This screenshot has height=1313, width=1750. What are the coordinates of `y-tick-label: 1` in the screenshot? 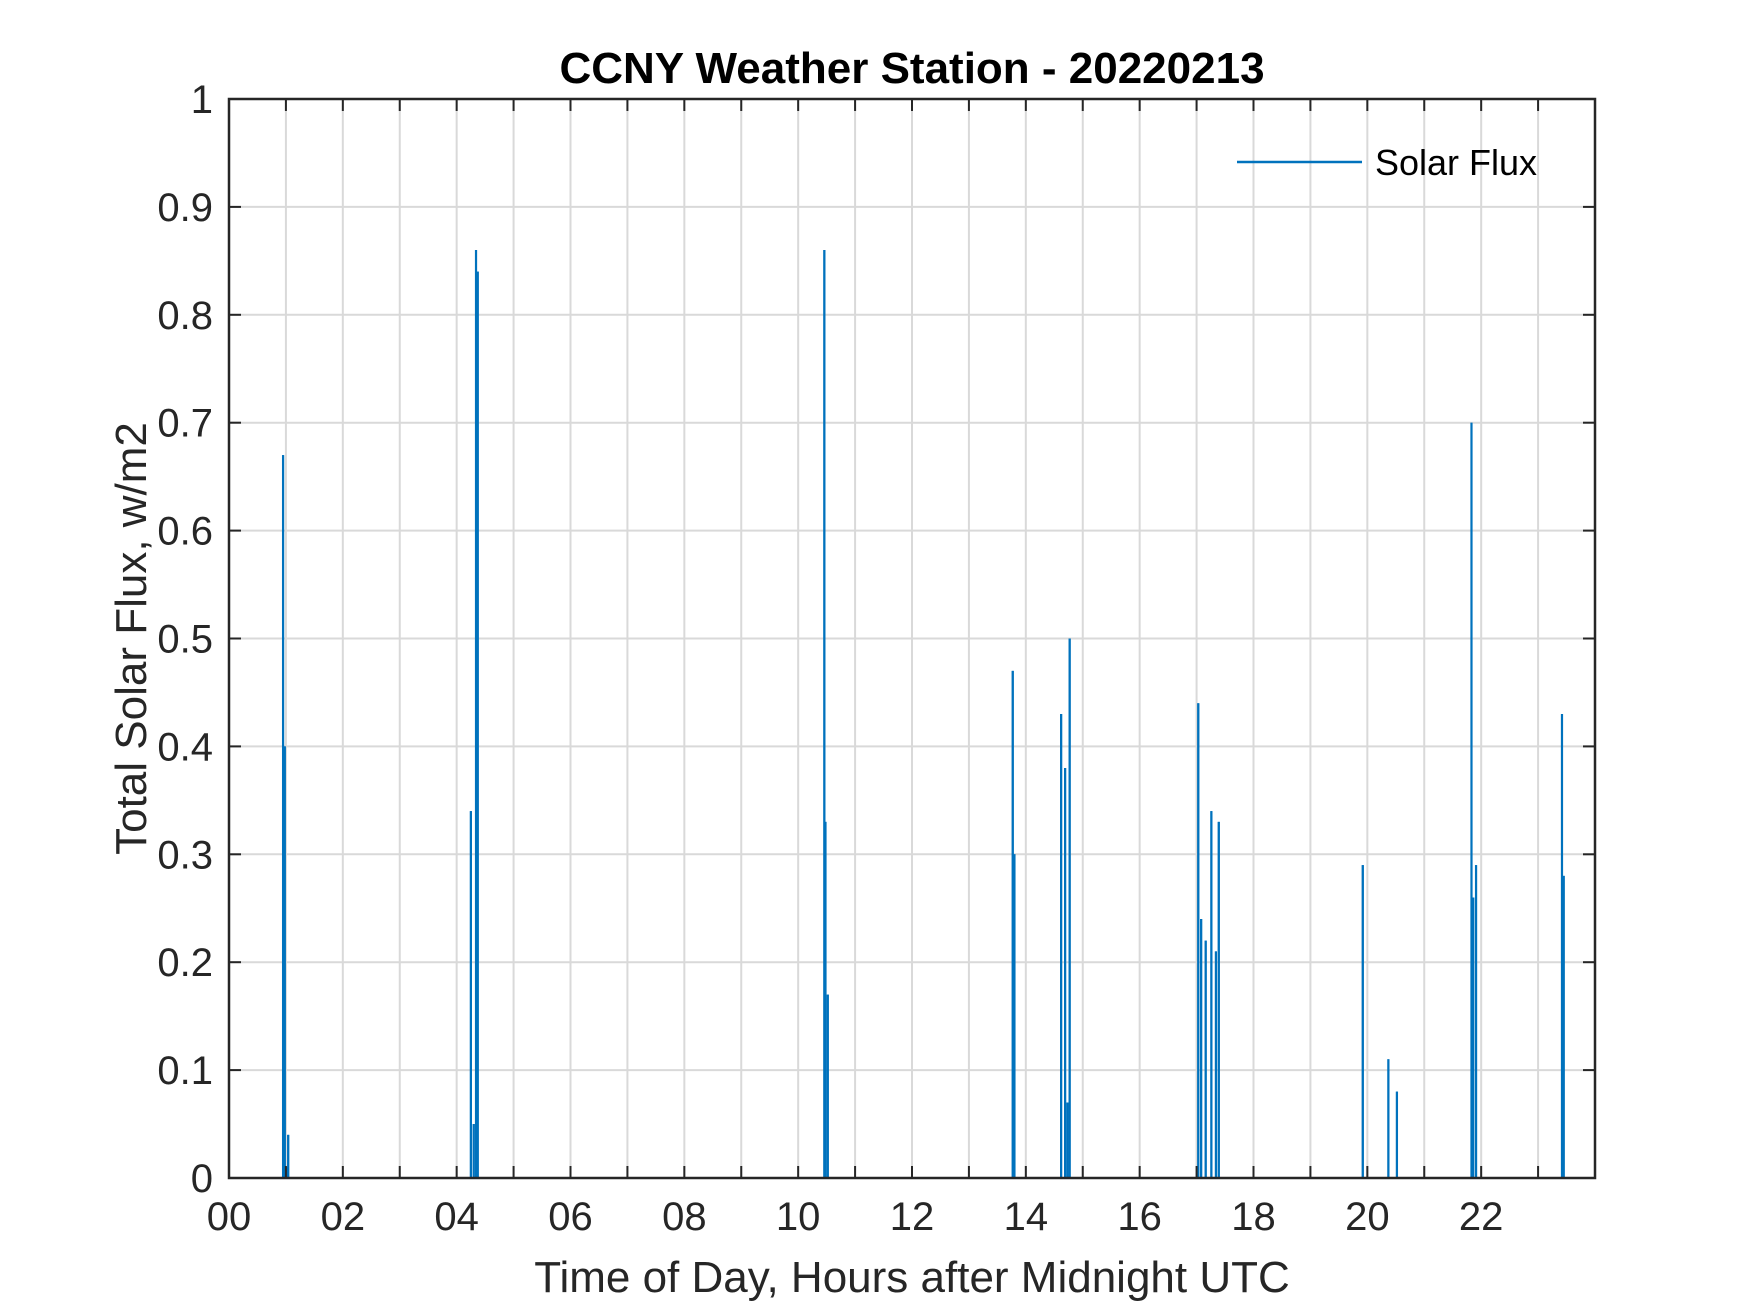 It's located at (202, 100).